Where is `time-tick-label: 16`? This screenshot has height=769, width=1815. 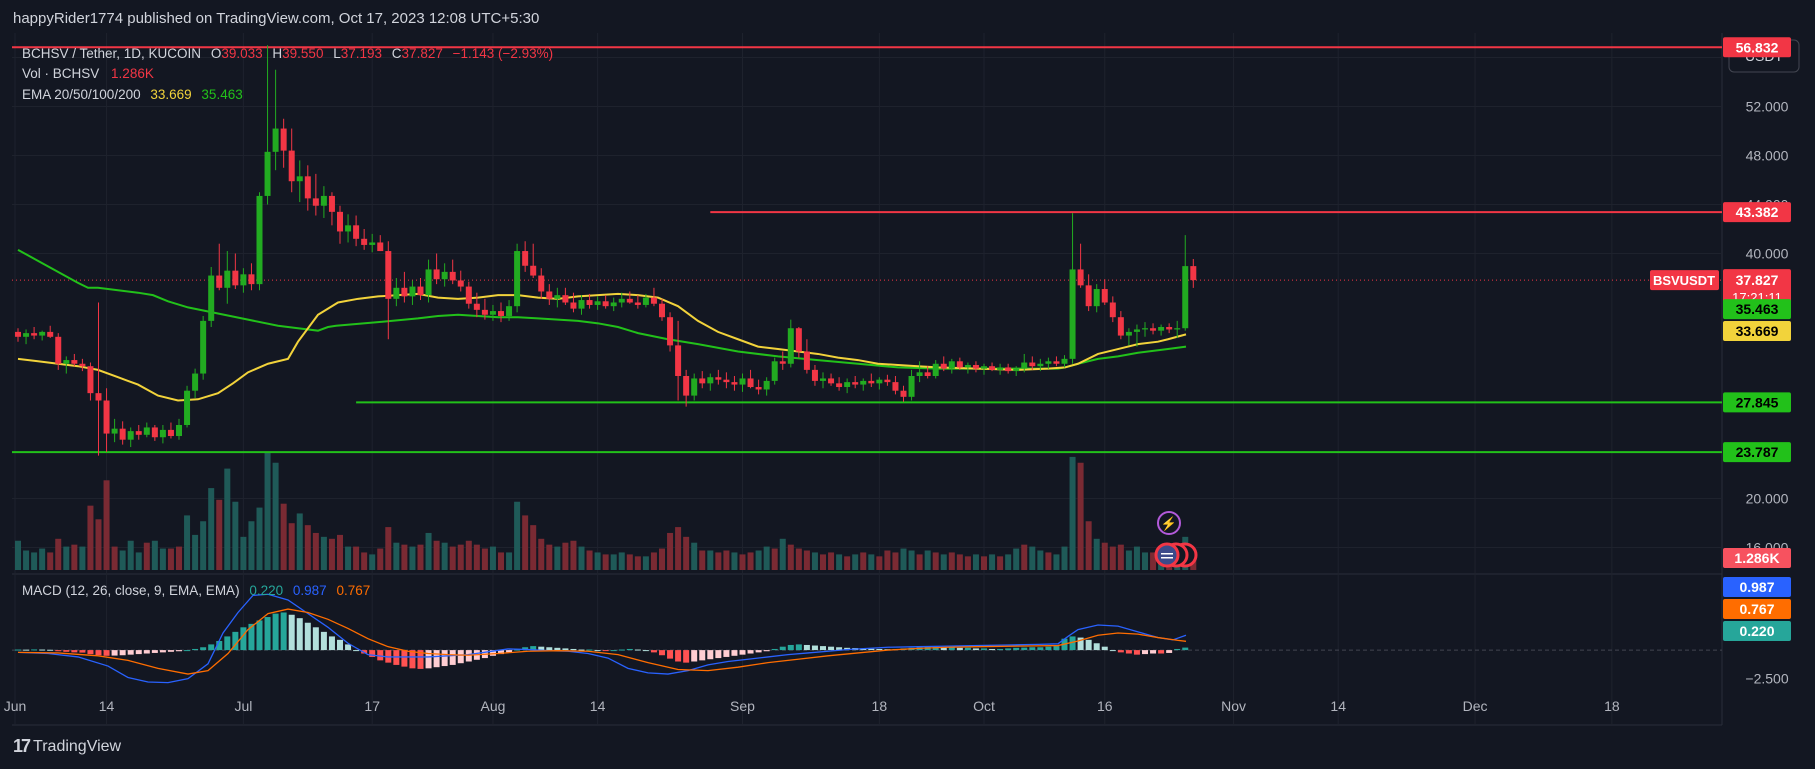
time-tick-label: 16 is located at coordinates (1105, 706).